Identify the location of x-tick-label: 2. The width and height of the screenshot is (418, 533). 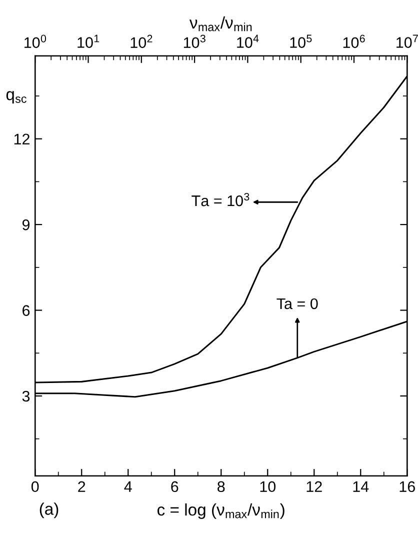
(82, 486).